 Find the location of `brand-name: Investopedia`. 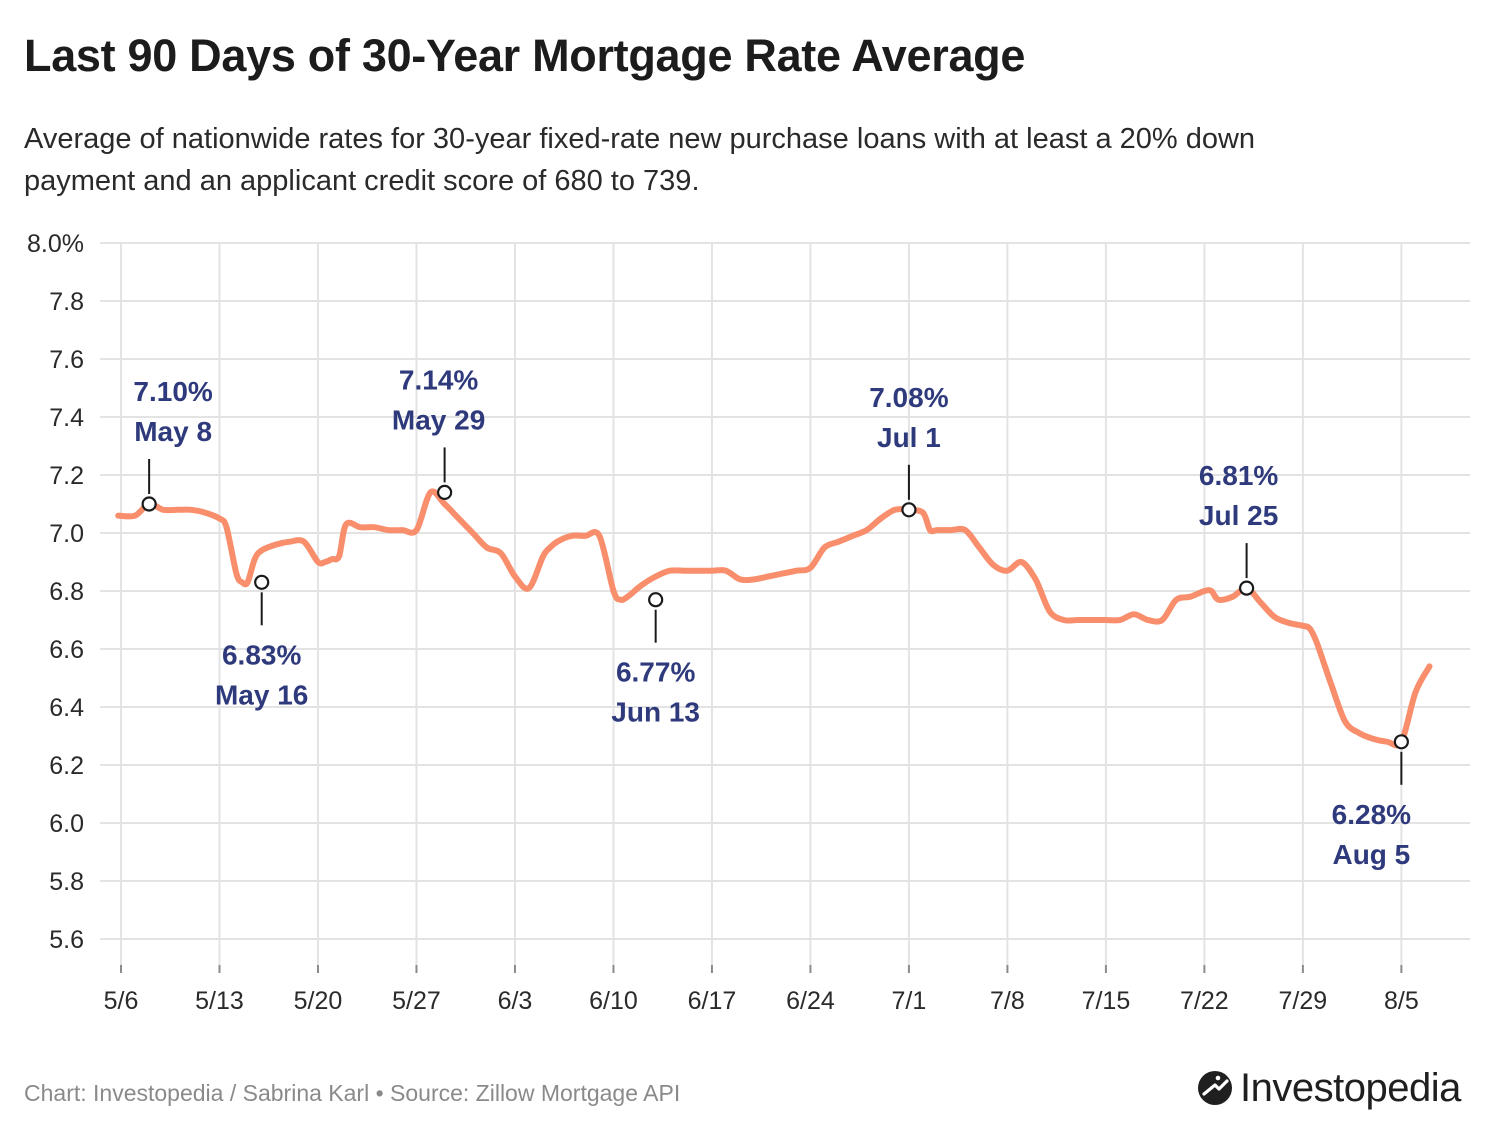

brand-name: Investopedia is located at coordinates (1350, 1087).